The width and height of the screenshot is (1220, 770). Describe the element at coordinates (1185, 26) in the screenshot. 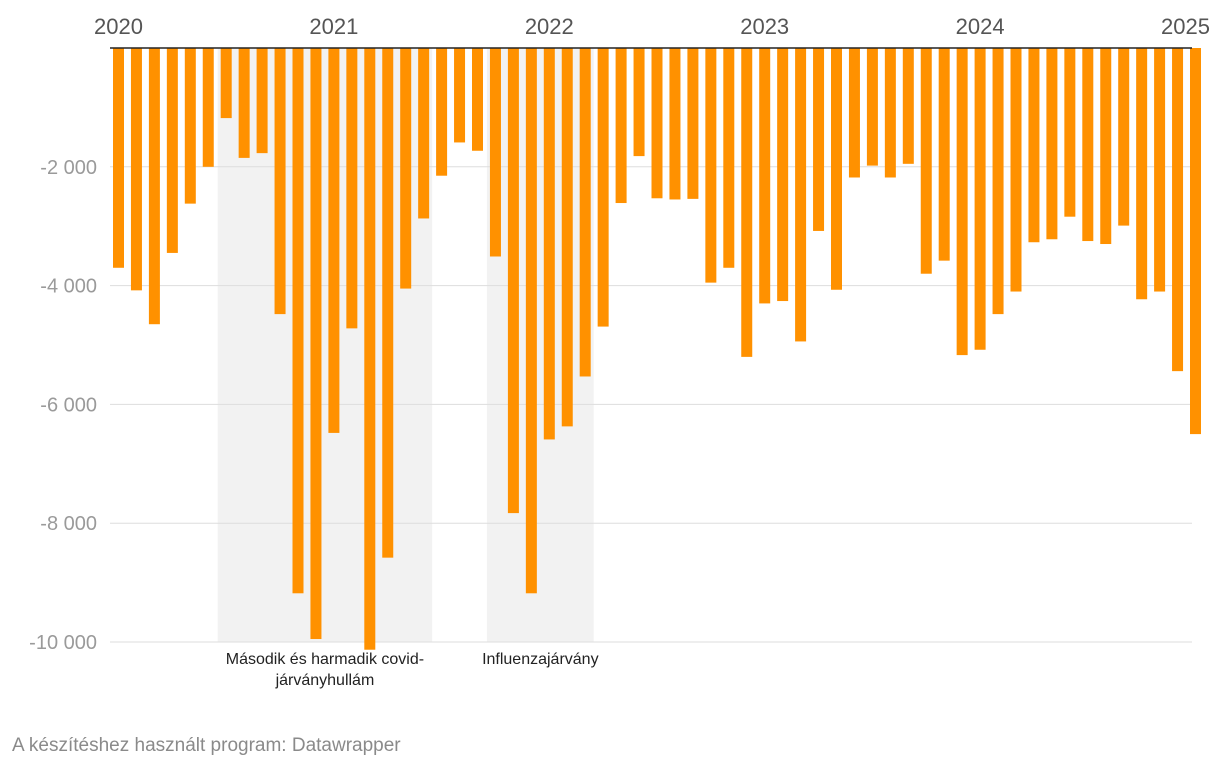

I see `x-tick-label: 2025` at that location.